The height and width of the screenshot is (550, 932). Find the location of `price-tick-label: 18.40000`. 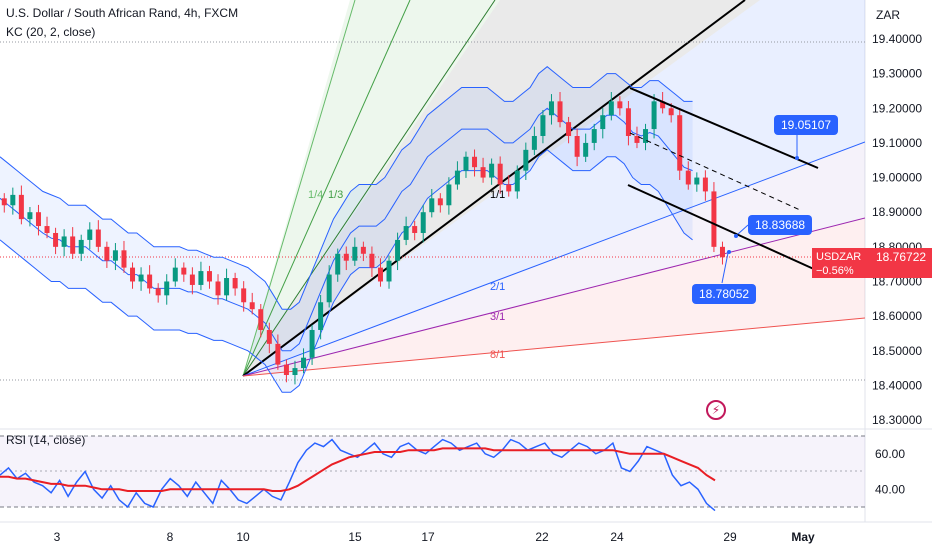

price-tick-label: 18.40000 is located at coordinates (897, 385).